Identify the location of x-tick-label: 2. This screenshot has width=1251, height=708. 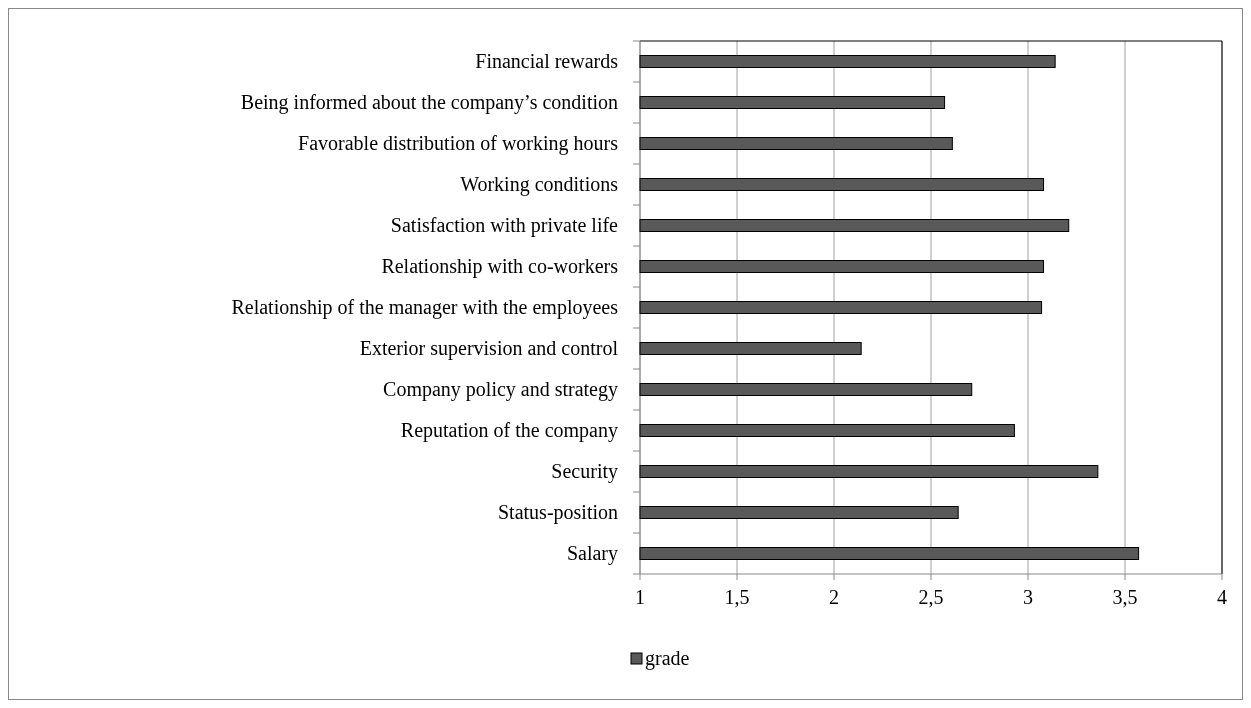
(834, 597).